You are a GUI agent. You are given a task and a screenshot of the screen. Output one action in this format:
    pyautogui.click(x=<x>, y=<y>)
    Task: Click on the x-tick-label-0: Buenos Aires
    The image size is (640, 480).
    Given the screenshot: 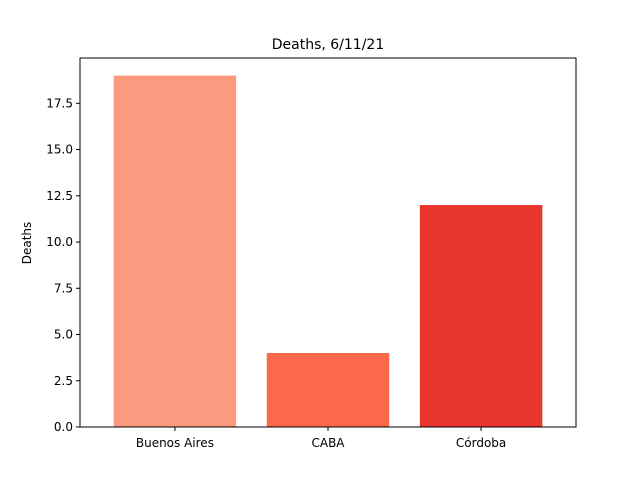 What is the action you would take?
    pyautogui.click(x=175, y=443)
    